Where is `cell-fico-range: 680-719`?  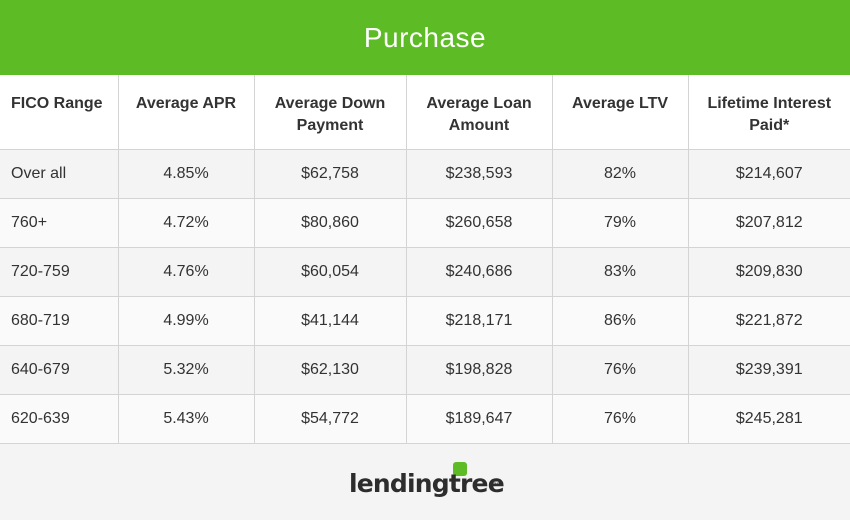 cell-fico-range: 680-719 is located at coordinates (59, 321).